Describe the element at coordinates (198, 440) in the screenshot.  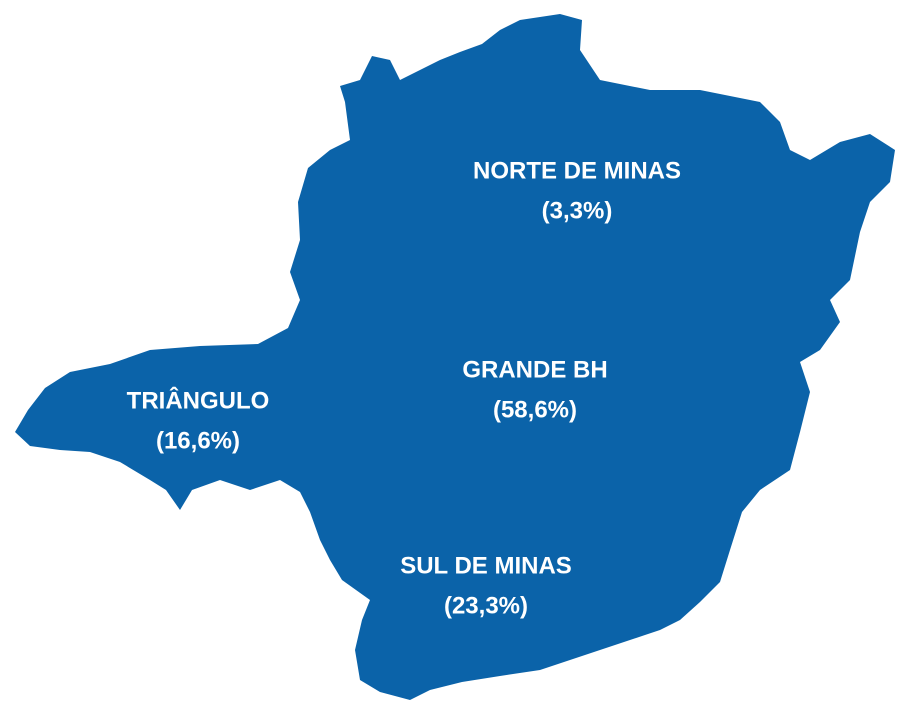
I see `region-share: (16,6%)` at that location.